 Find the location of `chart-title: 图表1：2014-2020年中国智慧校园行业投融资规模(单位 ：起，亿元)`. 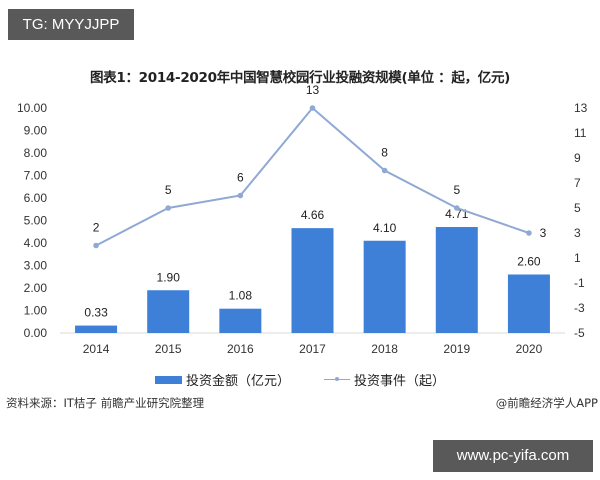

chart-title: 图表1：2014-2020年中国智慧校园行业投融资规模(单位 ：起，亿元) is located at coordinates (300, 78).